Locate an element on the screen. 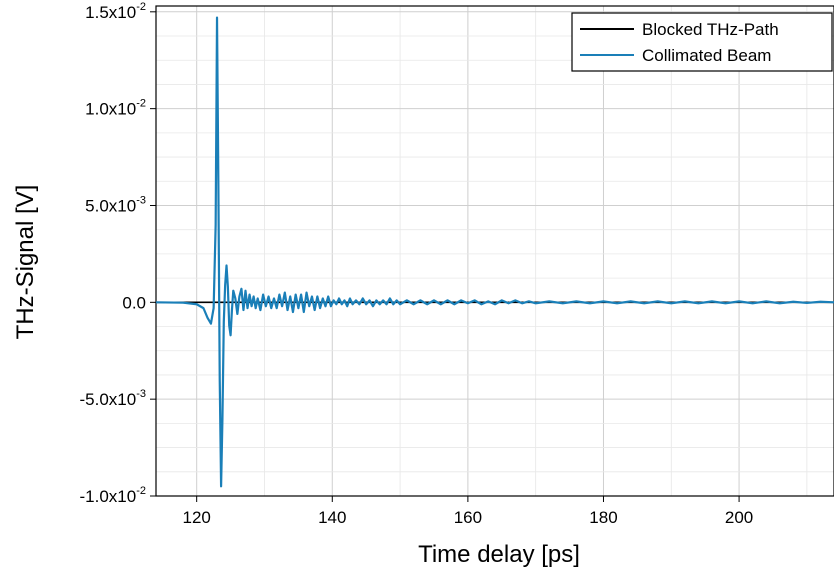 The width and height of the screenshot is (834, 574). y-axis-title: THz-Signal [V] is located at coordinates (25, 262).